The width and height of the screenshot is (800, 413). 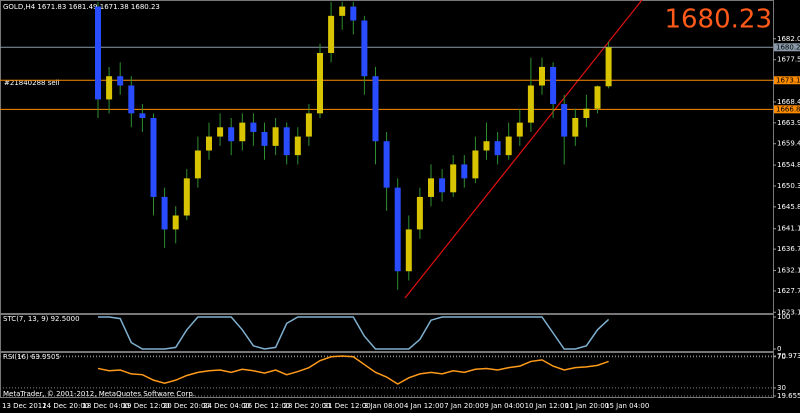 I want to click on price-level-label: 1673.13, so click(x=788, y=80).